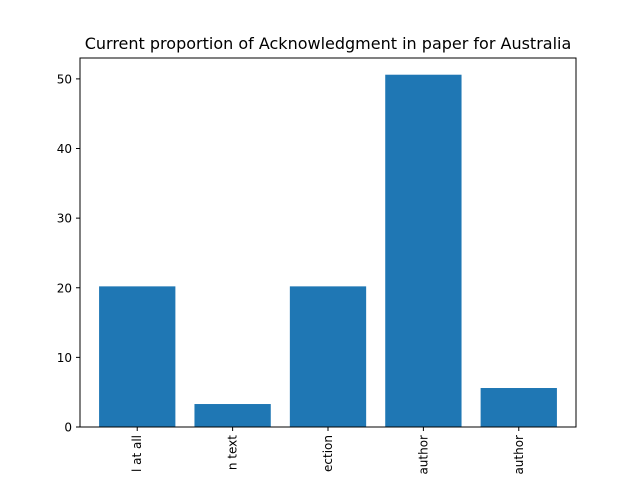 This screenshot has height=480, width=640. Describe the element at coordinates (519, 455) in the screenshot. I see `x-tick-label-4: author` at that location.